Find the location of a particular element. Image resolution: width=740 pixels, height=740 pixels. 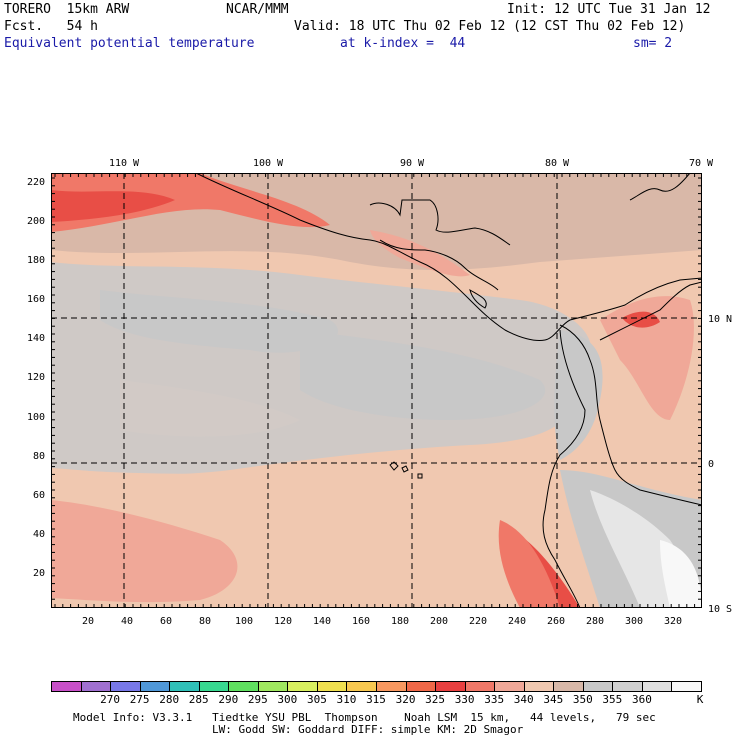

colorbar-label: 305 is located at coordinates (316, 699).